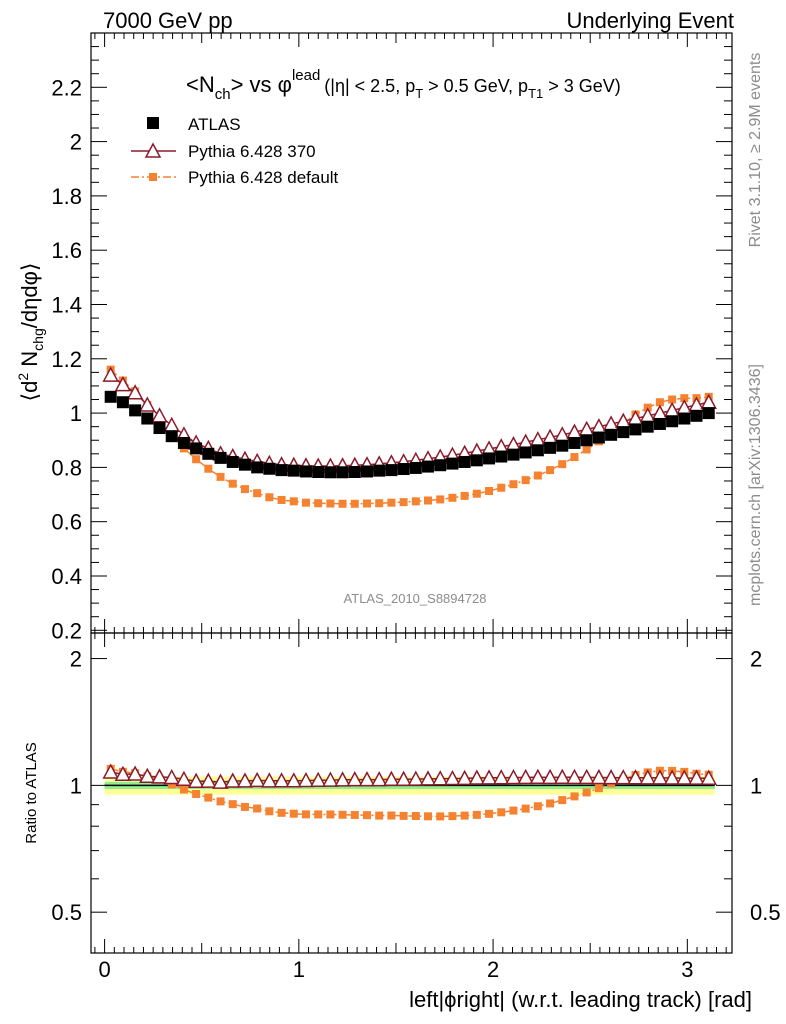 The width and height of the screenshot is (786, 1024). I want to click on ratio-tick-label: 2, so click(76, 659).